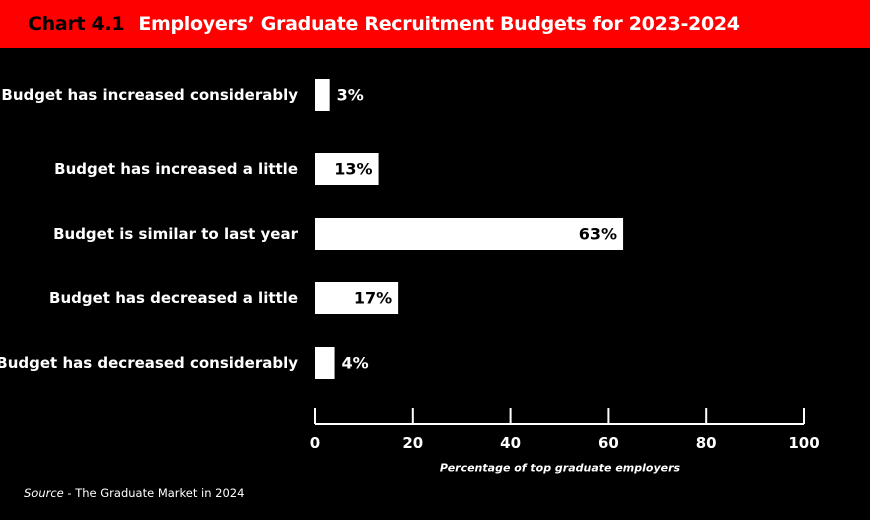 The width and height of the screenshot is (870, 520). Describe the element at coordinates (149, 363) in the screenshot. I see `category-label: Budget has decreased considerably` at that location.